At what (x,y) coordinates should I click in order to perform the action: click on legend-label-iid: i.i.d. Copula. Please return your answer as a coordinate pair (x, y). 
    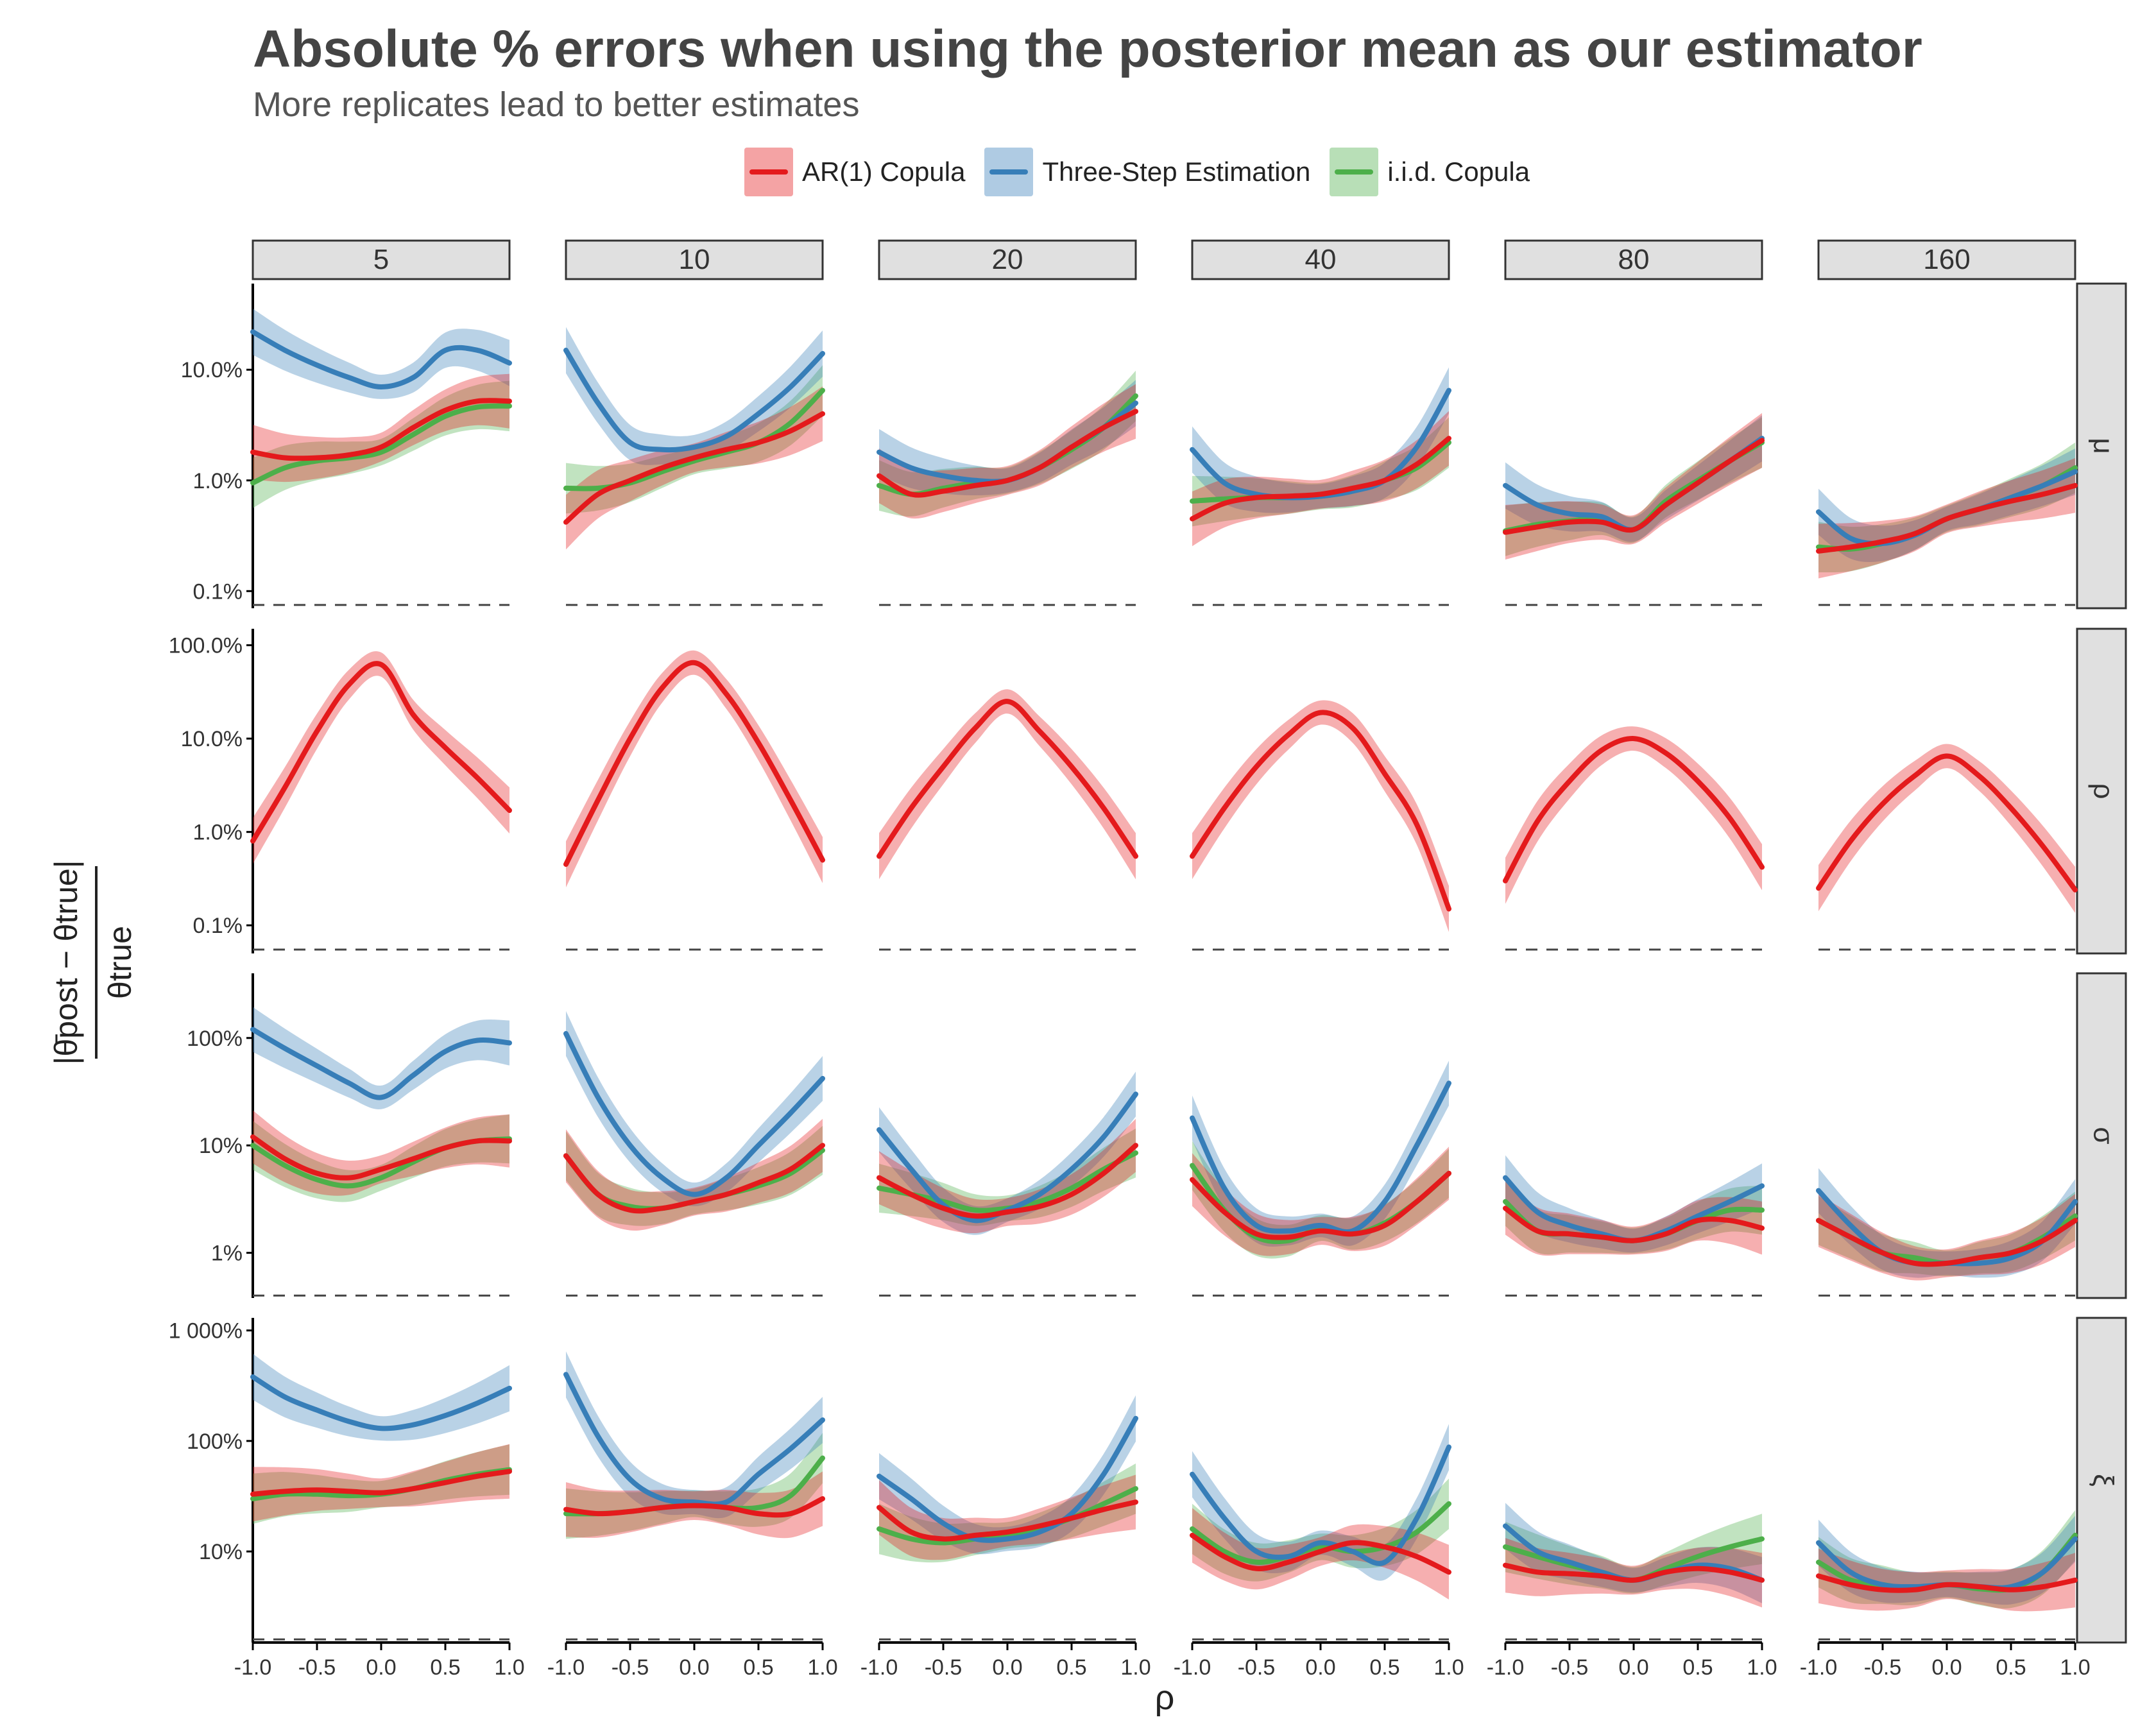
    Looking at the image, I should click on (1459, 172).